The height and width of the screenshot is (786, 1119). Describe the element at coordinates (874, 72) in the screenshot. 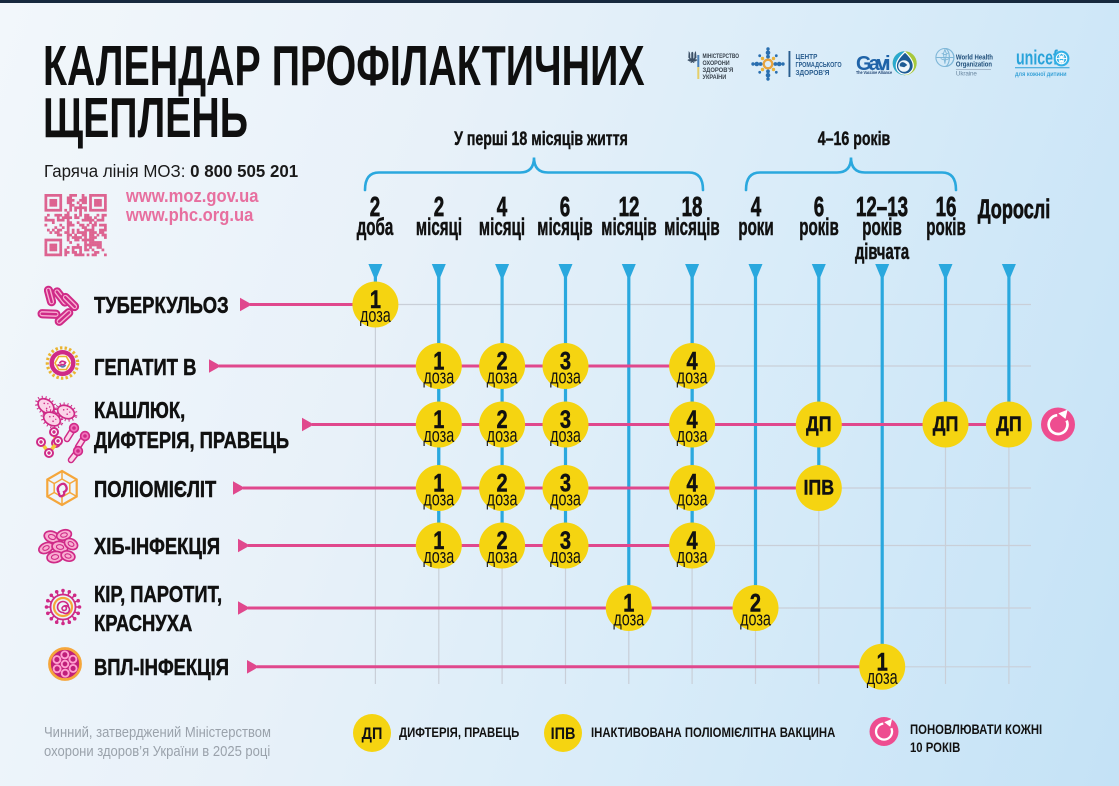

I see `svg-text: The Vaccine Alliance` at that location.